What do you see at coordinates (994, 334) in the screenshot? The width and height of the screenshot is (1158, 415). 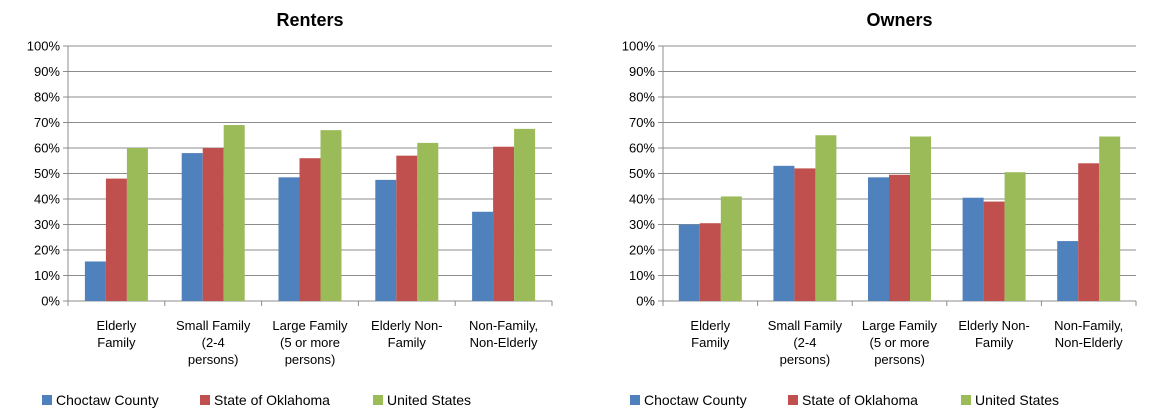 I see `chart-1-x-tick-label: Elderly Non-Family` at bounding box center [994, 334].